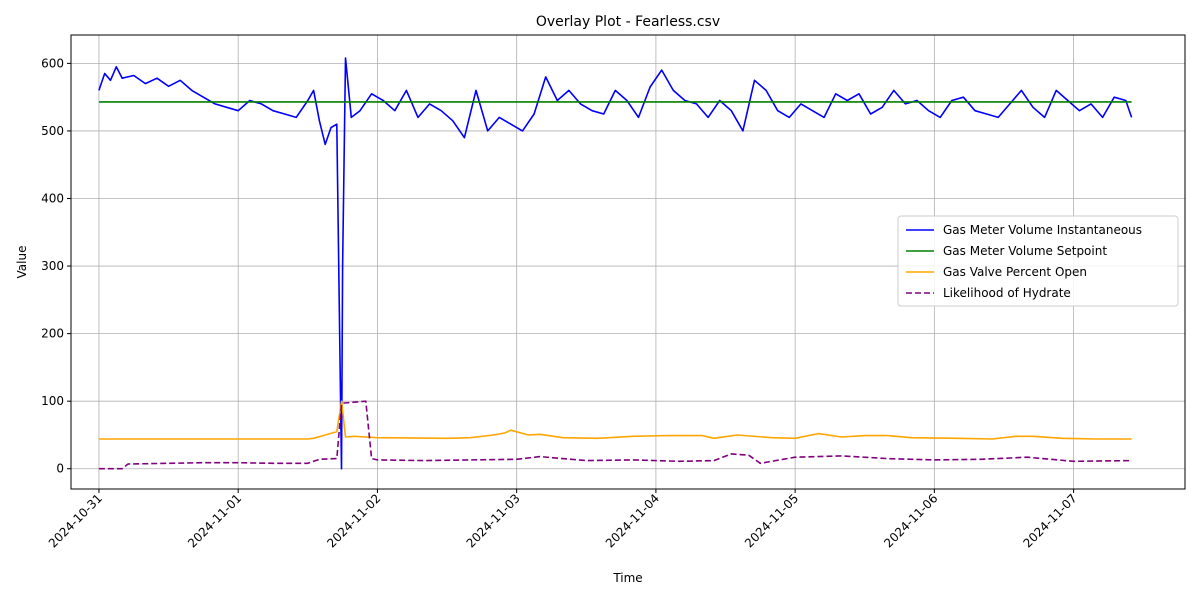 The height and width of the screenshot is (604, 1200). I want to click on y-tick-label: 500, so click(52, 131).